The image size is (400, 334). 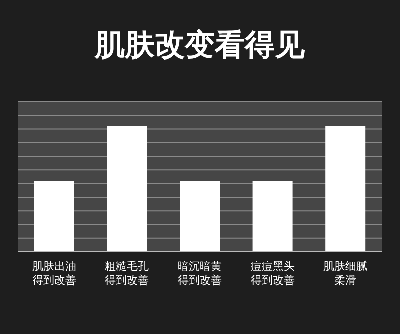 I want to click on x-tick-label: 痘痘黑头得到改善, so click(x=272, y=273).